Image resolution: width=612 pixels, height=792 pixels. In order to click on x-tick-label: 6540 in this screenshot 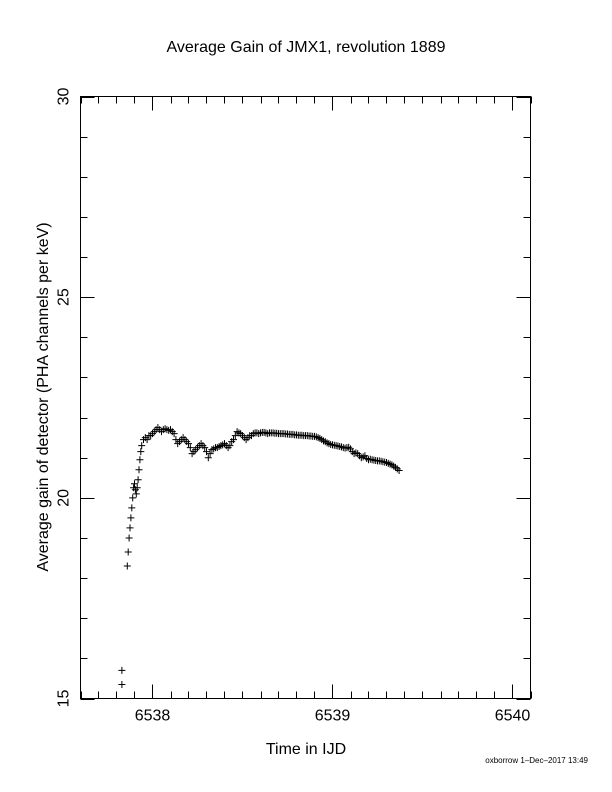, I will do `click(513, 716)`.